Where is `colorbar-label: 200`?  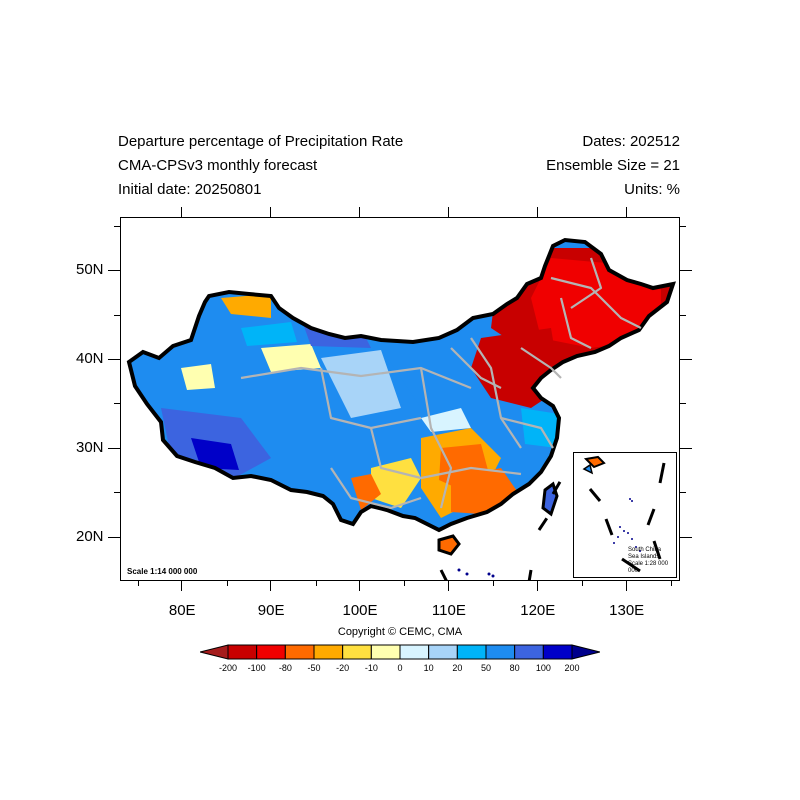 colorbar-label: 200 is located at coordinates (572, 668).